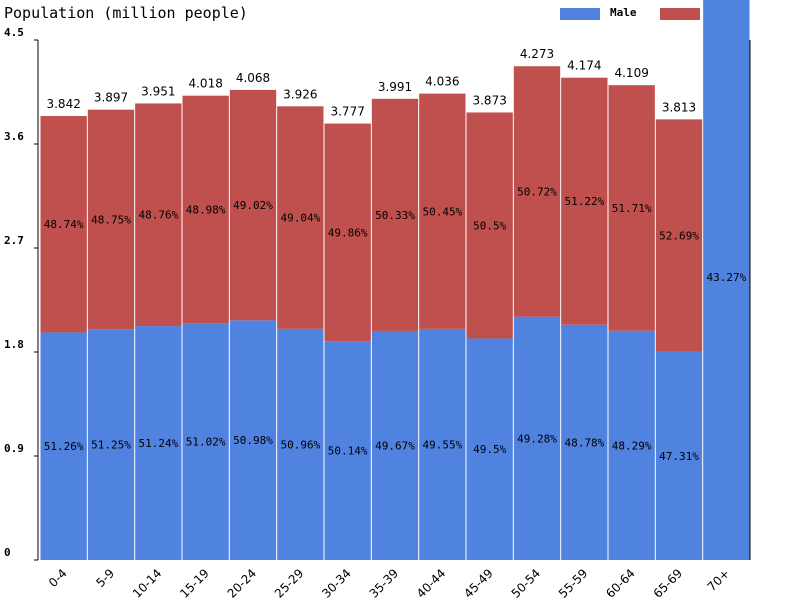  I want to click on share-label: 48.78%, so click(584, 442).